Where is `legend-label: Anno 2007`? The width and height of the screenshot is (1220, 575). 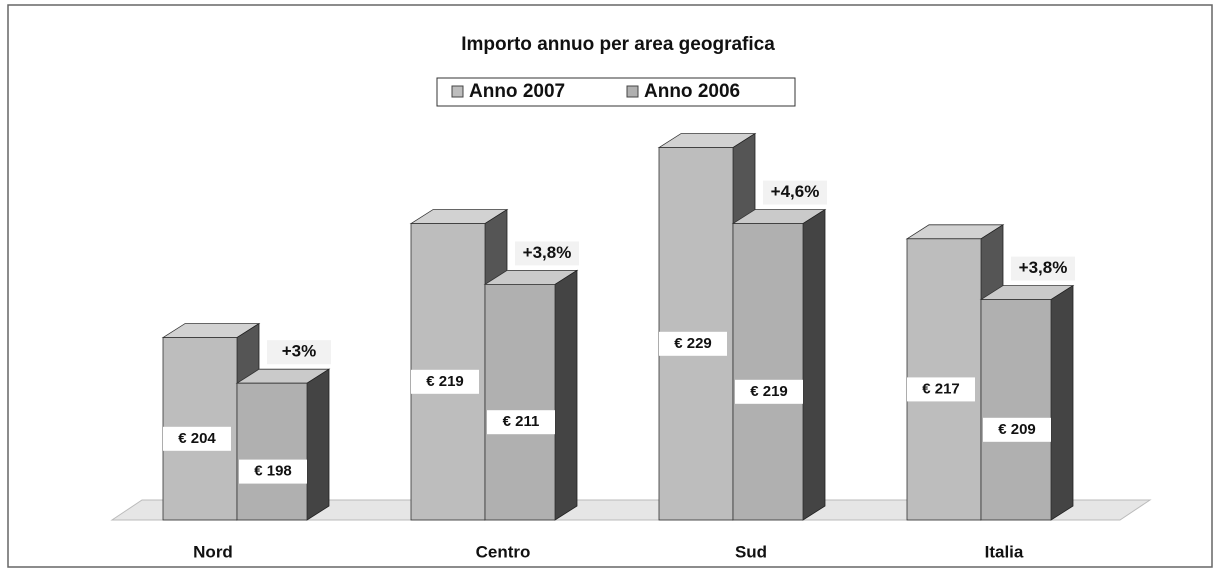
legend-label: Anno 2007 is located at coordinates (517, 91).